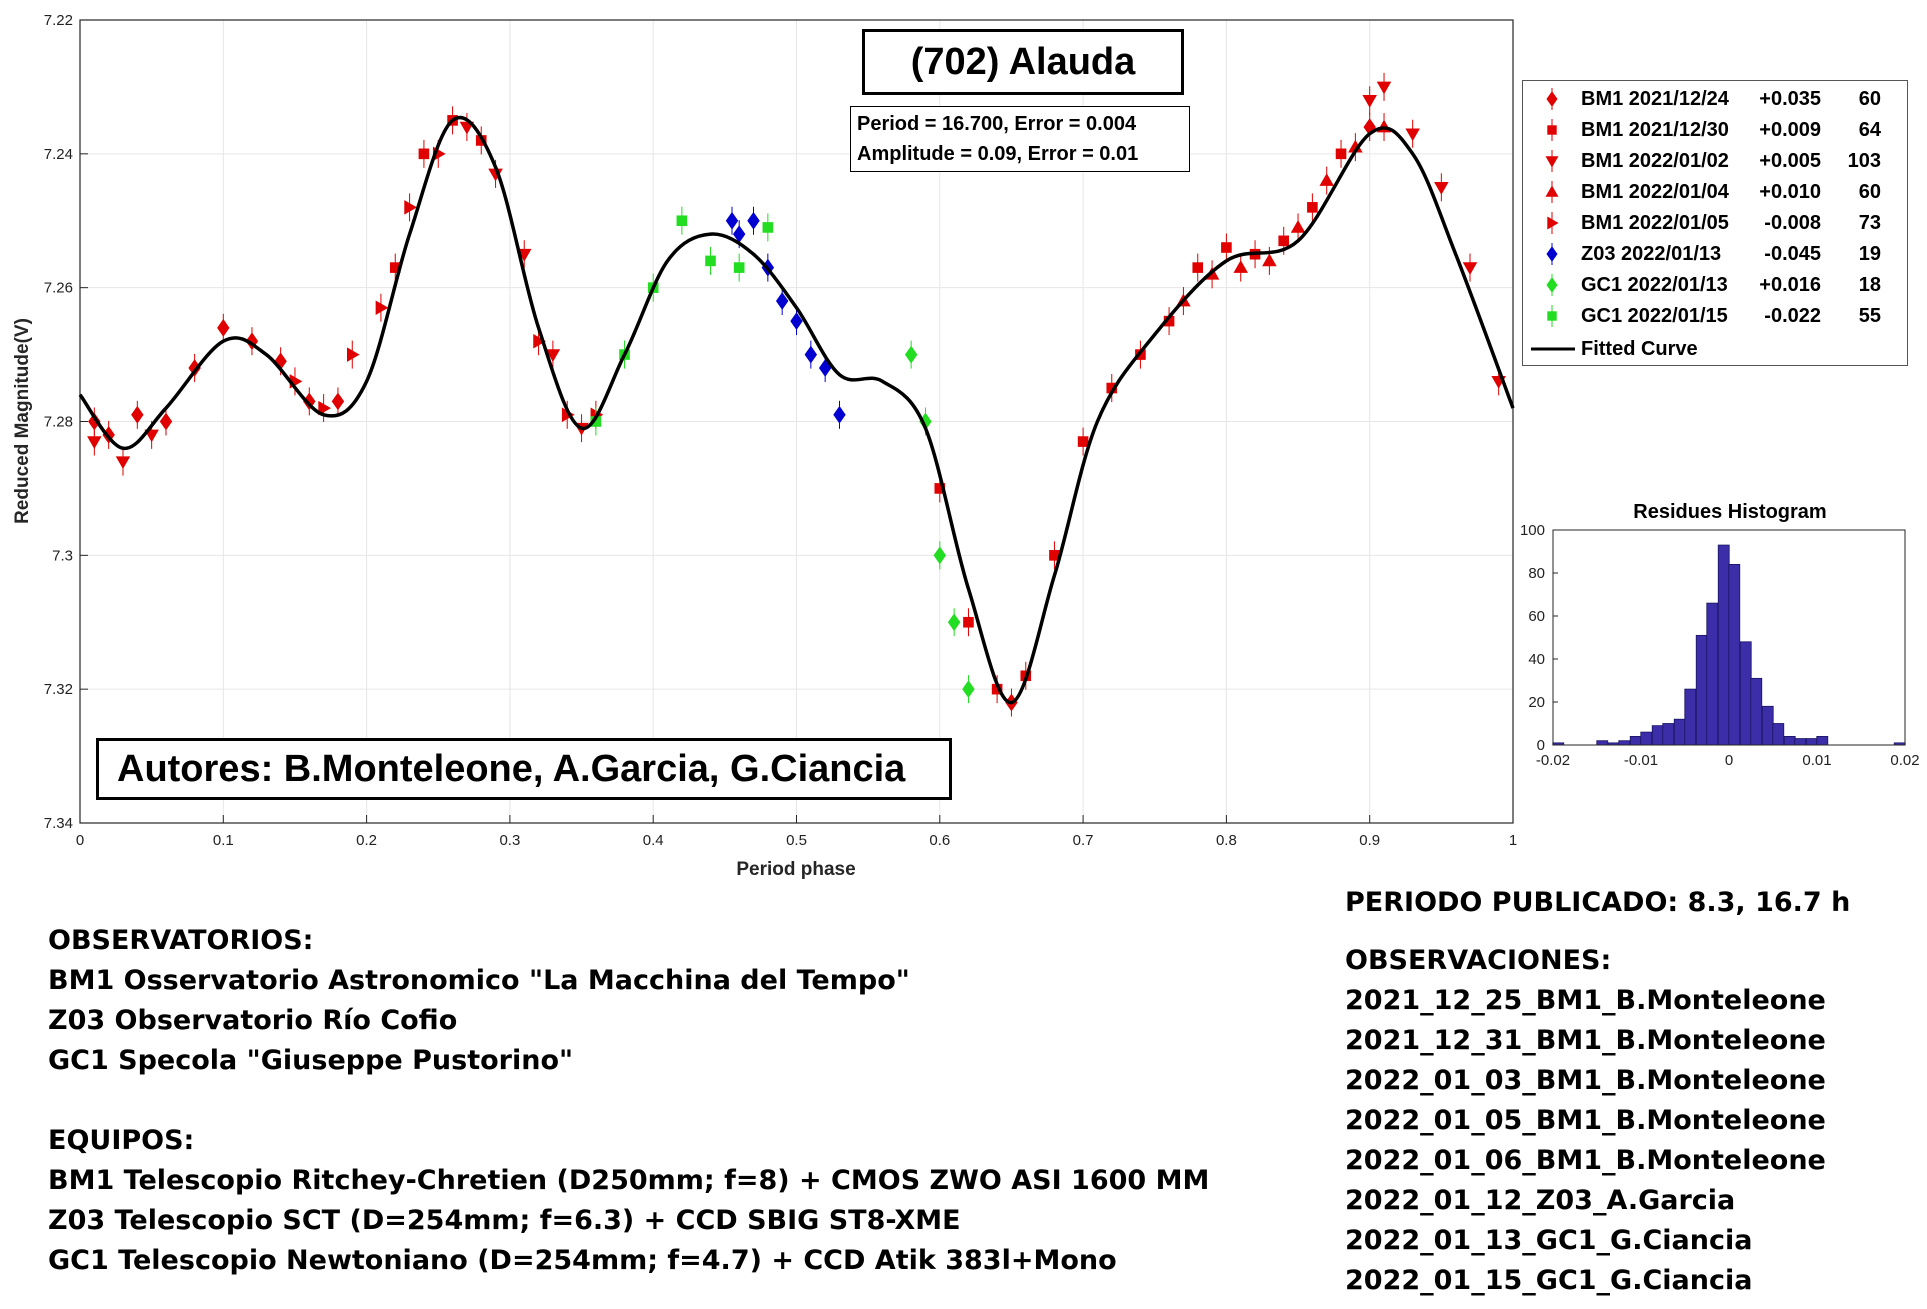  I want to click on histogram-x-tick-label: 0.02, so click(1904, 760).